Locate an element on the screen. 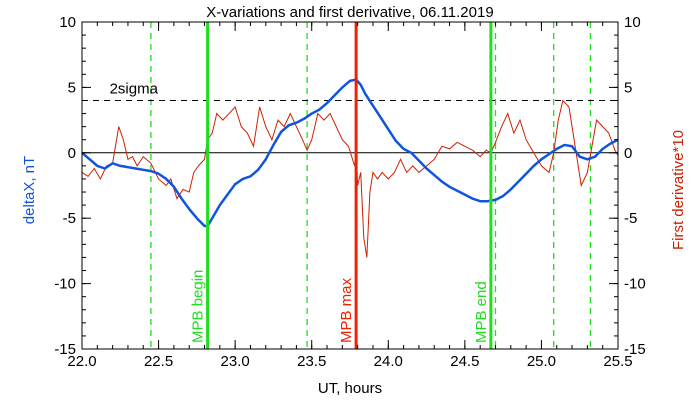 The width and height of the screenshot is (700, 400). x-tick-label: 24.0 is located at coordinates (388, 361).